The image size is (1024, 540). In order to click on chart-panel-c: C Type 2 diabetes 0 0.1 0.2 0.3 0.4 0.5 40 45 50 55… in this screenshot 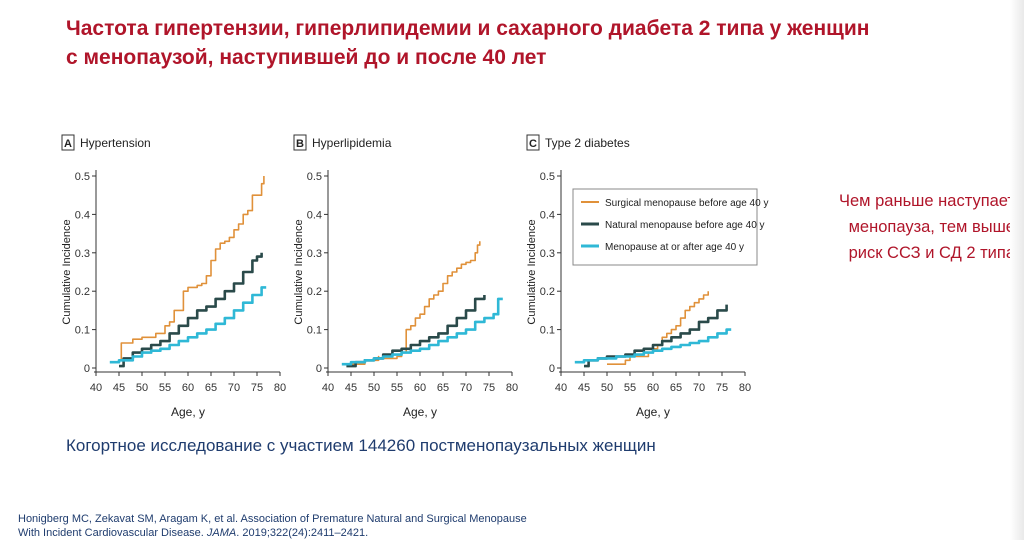, I will do `click(647, 276)`.